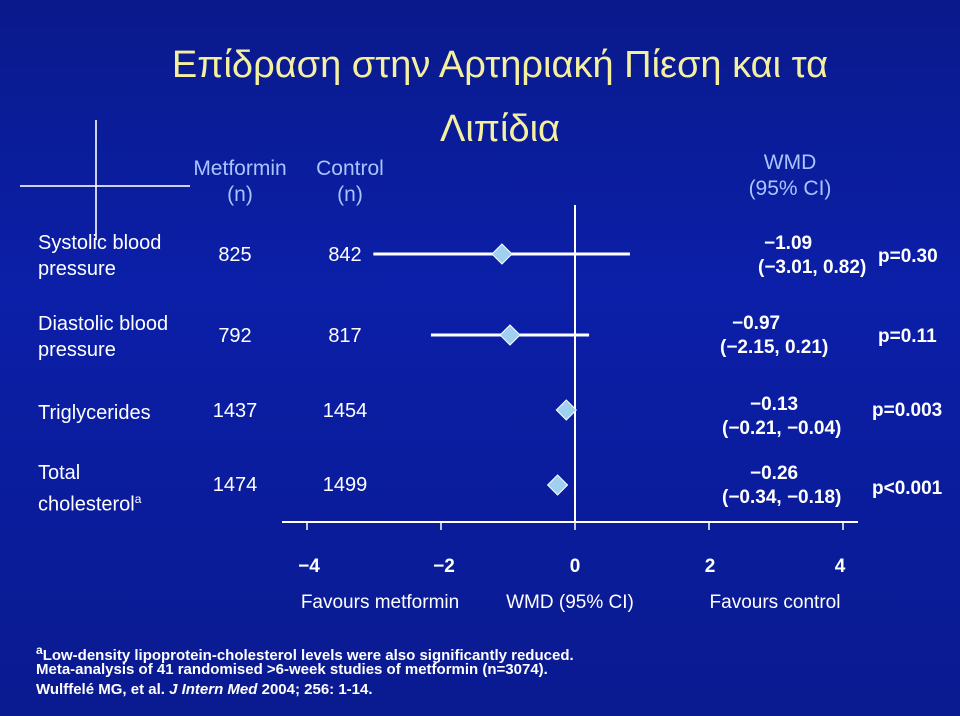  What do you see at coordinates (570, 602) in the screenshot?
I see `axis-label-wmd: WMD (95% CI)` at bounding box center [570, 602].